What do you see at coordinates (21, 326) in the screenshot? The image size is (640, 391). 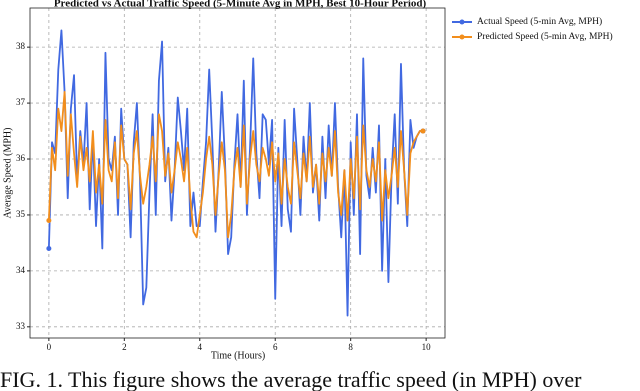 I see `y-tick-label: 33` at bounding box center [21, 326].